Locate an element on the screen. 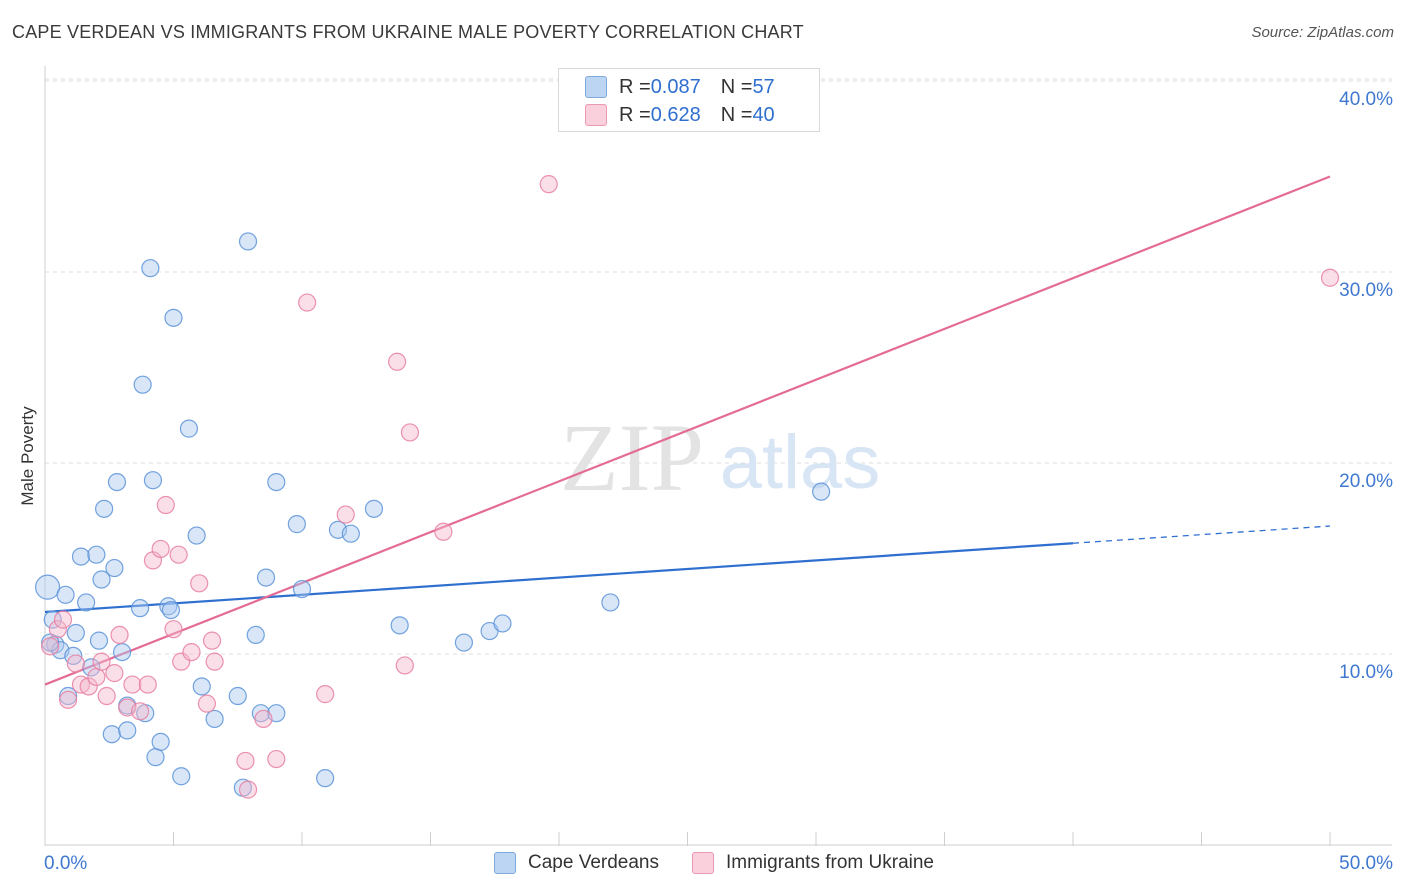 The height and width of the screenshot is (892, 1406). series-swatch-pink is located at coordinates (703, 863).